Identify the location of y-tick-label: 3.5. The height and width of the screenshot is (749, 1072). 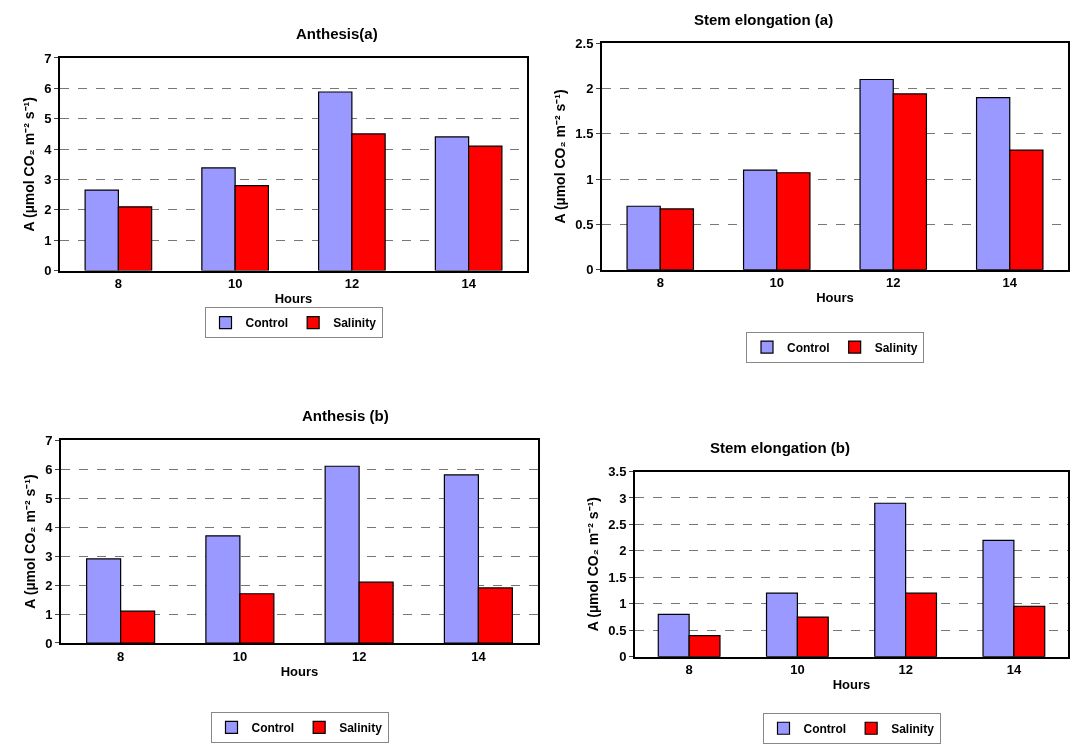
(617, 472).